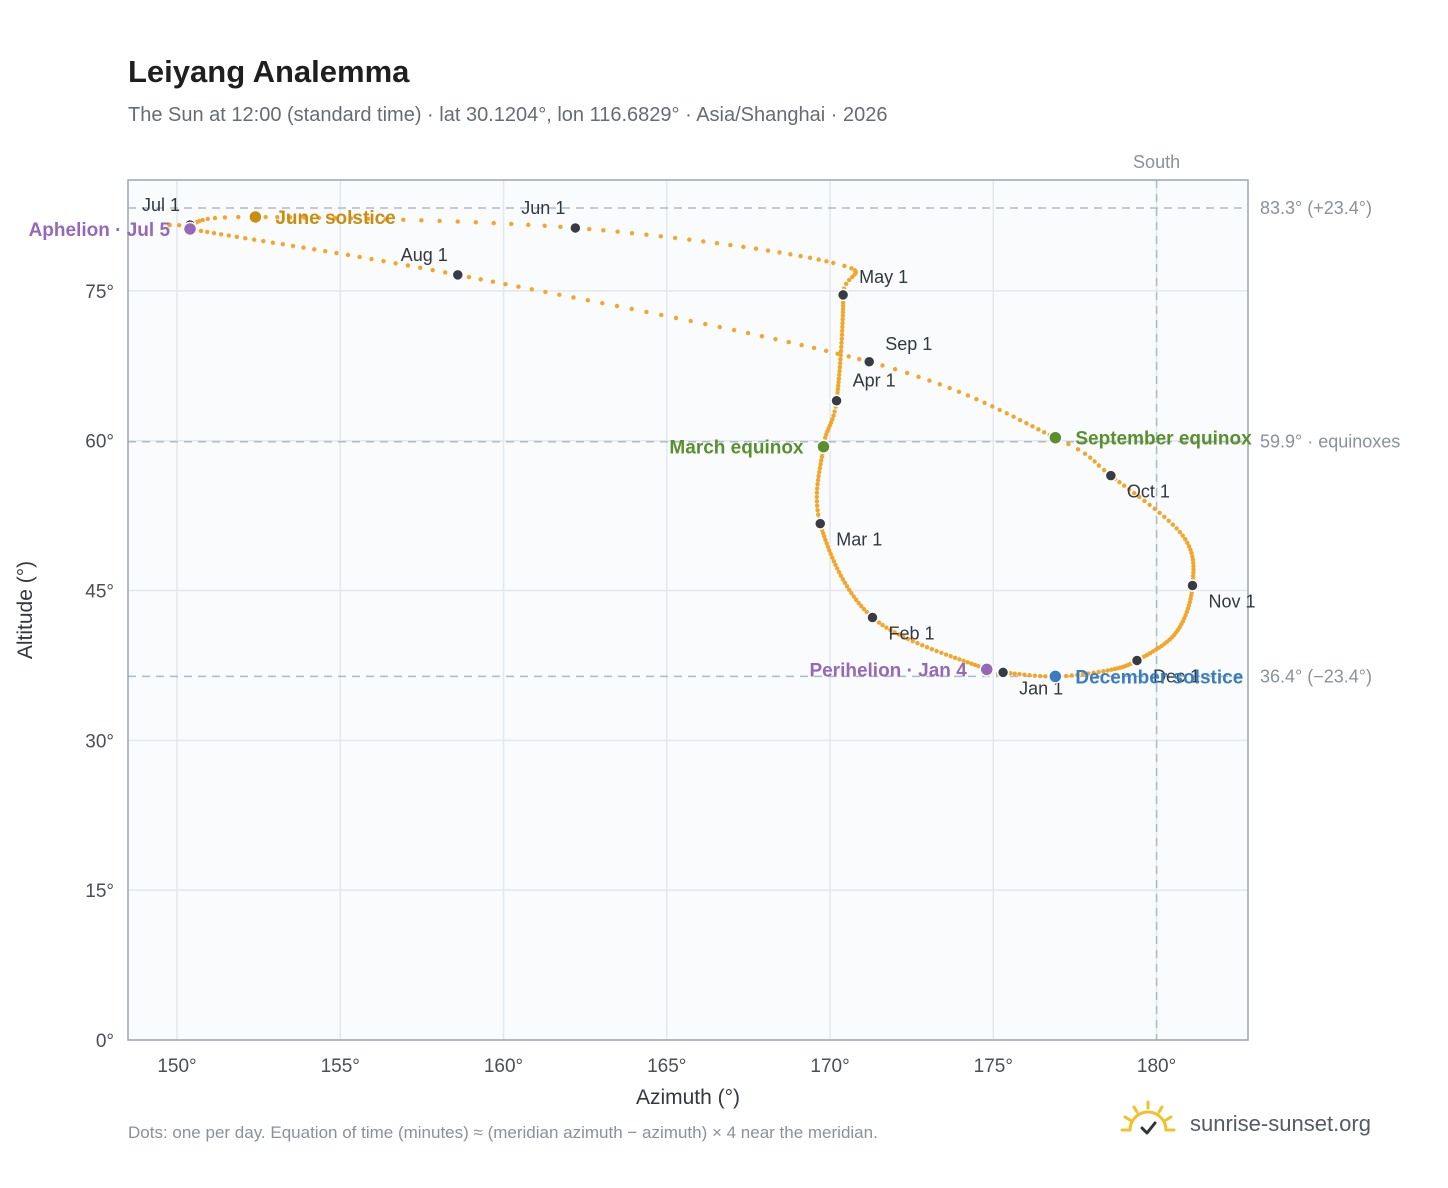 The image size is (1448, 1188). I want to click on x-tick-label: 180°, so click(1156, 1066).